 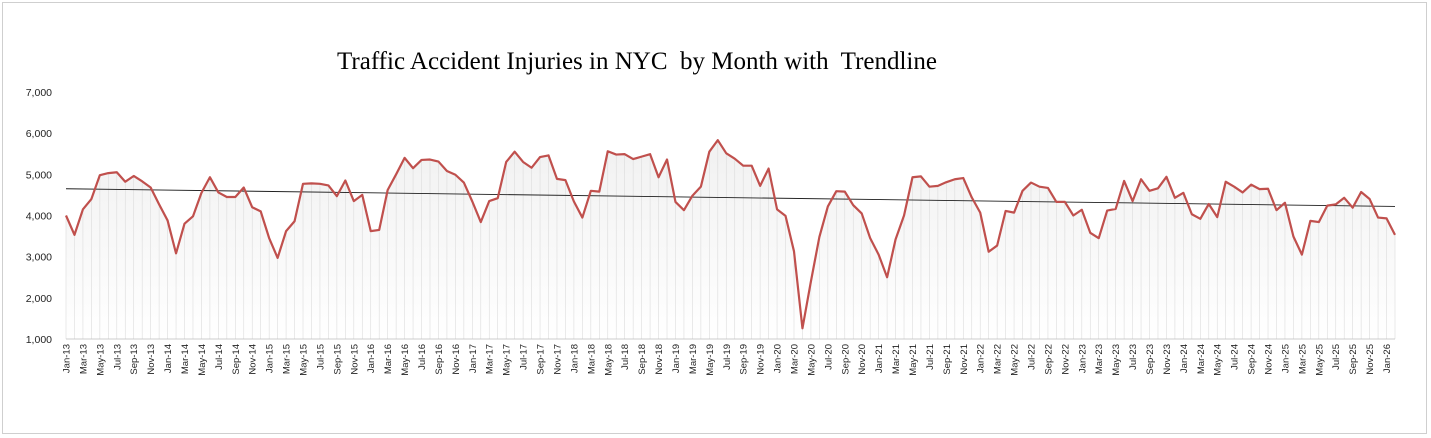 I want to click on x-tick-label: Sep-15, so click(x=337, y=359).